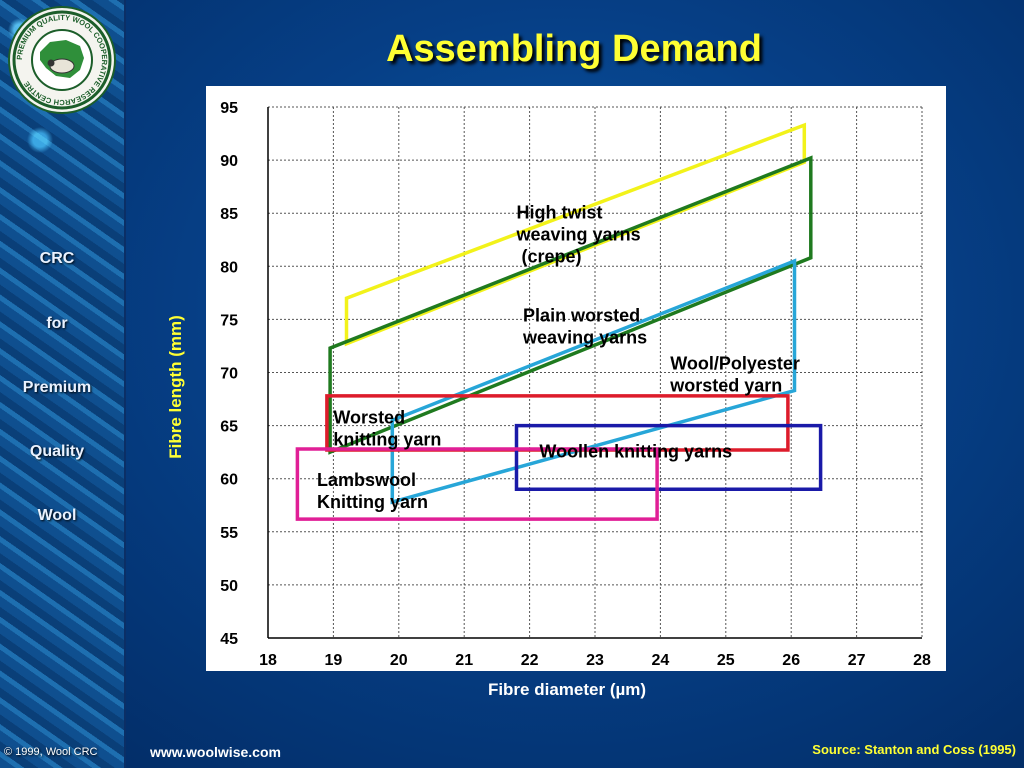 This screenshot has width=1024, height=768. Describe the element at coordinates (215, 752) in the screenshot. I see `website-url: www.woolwise.com` at that location.